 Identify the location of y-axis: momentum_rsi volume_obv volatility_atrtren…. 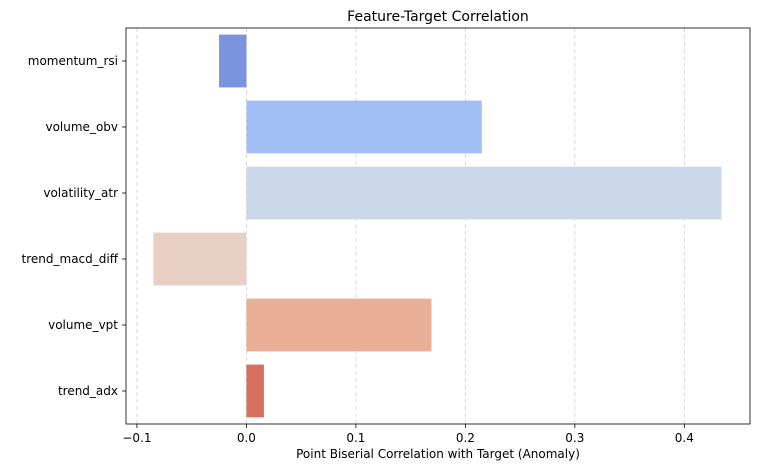
(74, 226).